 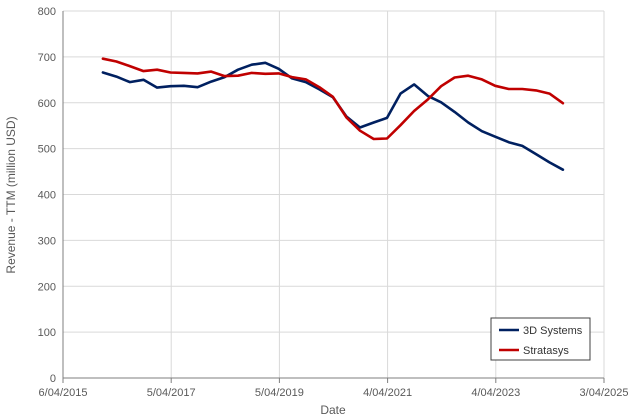 I want to click on x-tick-label: 3/04/2025, so click(x=604, y=393).